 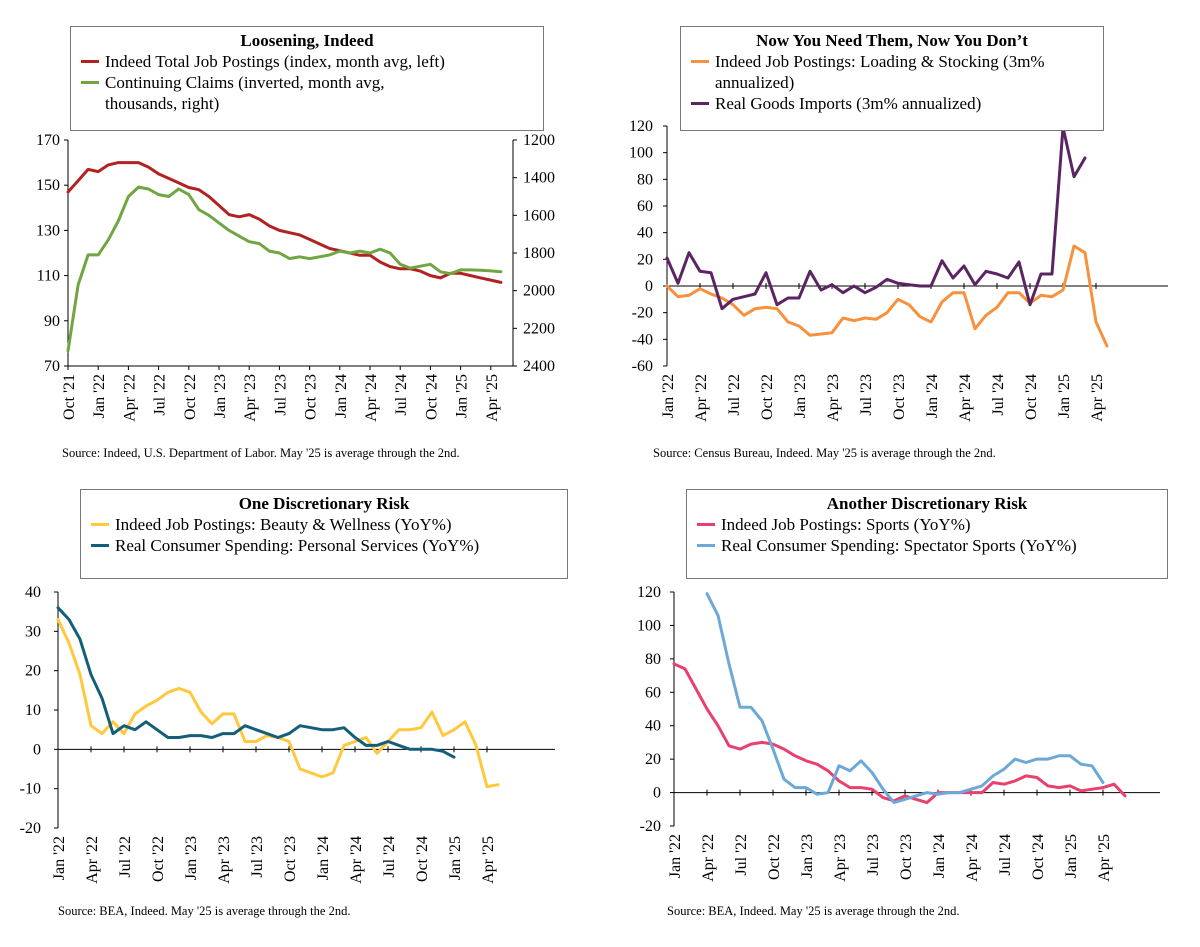 What do you see at coordinates (539, 366) in the screenshot?
I see `y-right-tick-label: 2400` at bounding box center [539, 366].